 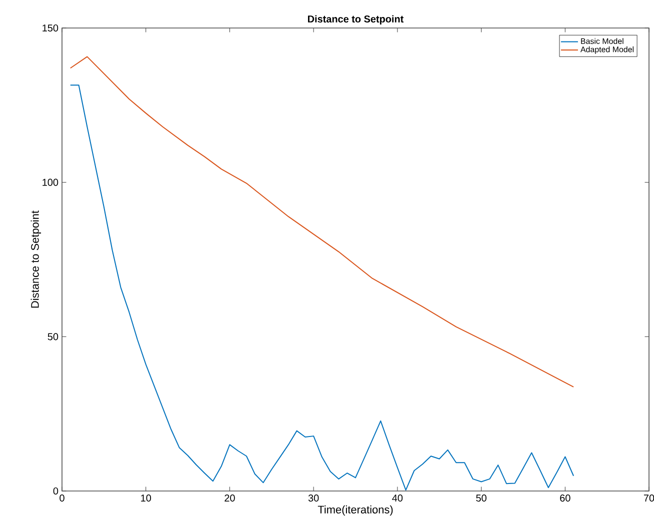 I want to click on y-tick-label: 50, so click(x=53, y=336).